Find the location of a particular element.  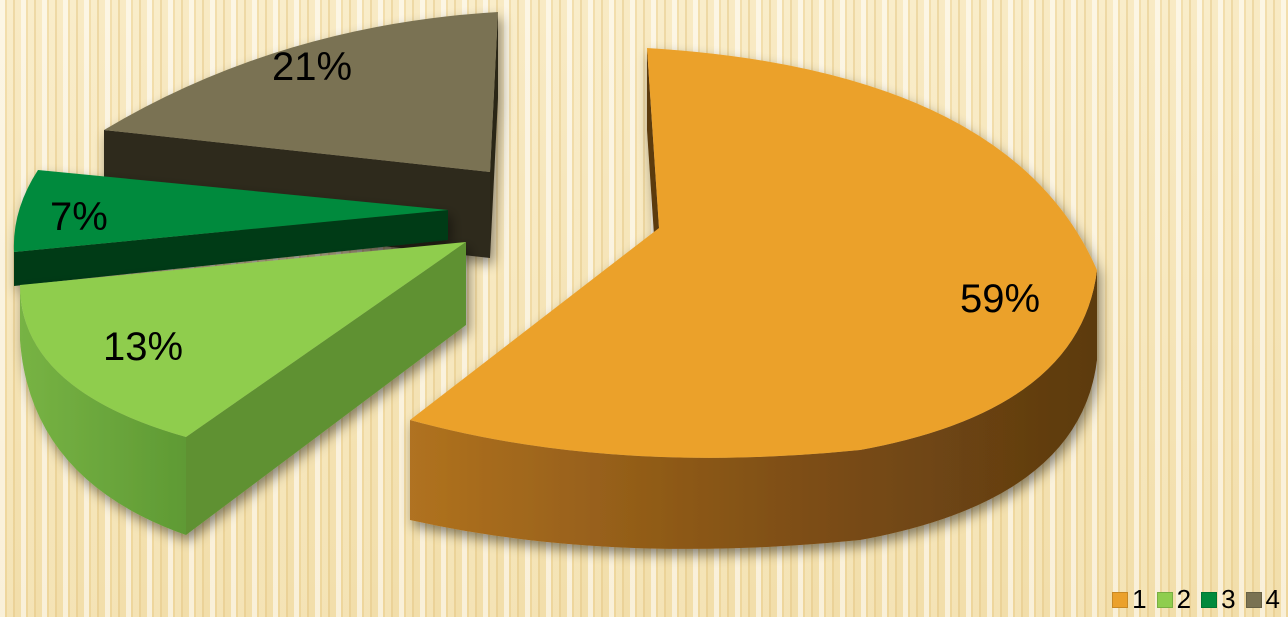

slice-3-side is located at coordinates (231, 248).